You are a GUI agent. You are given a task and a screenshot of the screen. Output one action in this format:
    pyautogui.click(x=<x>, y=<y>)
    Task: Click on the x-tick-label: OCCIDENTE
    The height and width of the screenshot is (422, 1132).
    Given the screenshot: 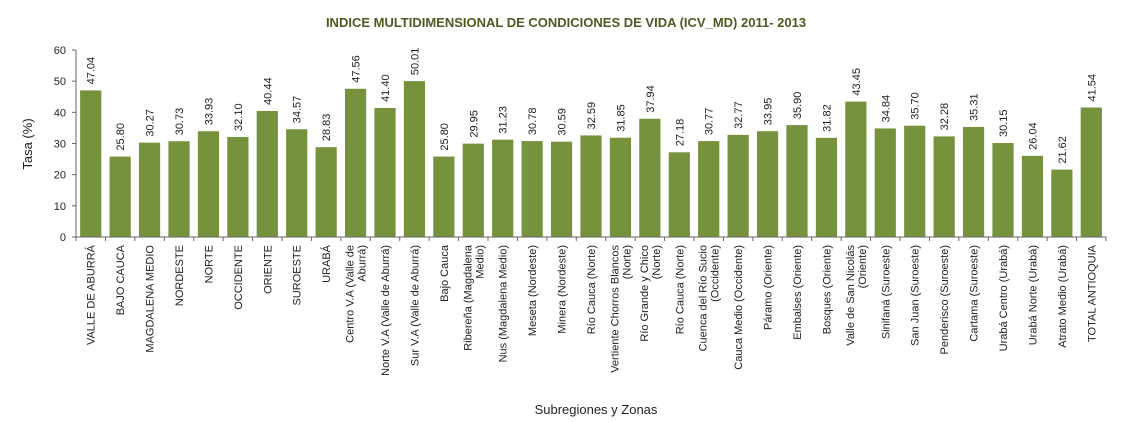 What is the action you would take?
    pyautogui.click(x=239, y=277)
    